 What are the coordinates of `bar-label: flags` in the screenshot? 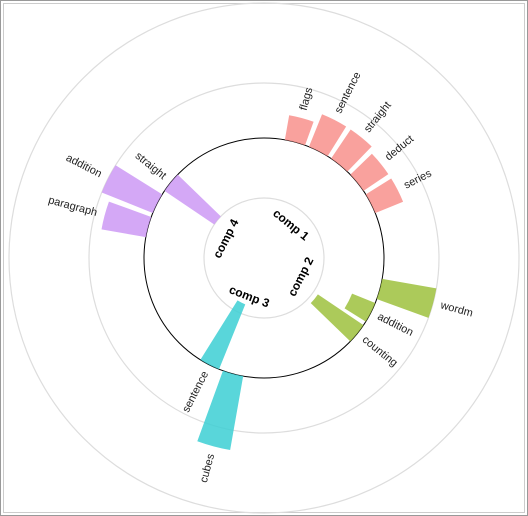 It's located at (307, 99).